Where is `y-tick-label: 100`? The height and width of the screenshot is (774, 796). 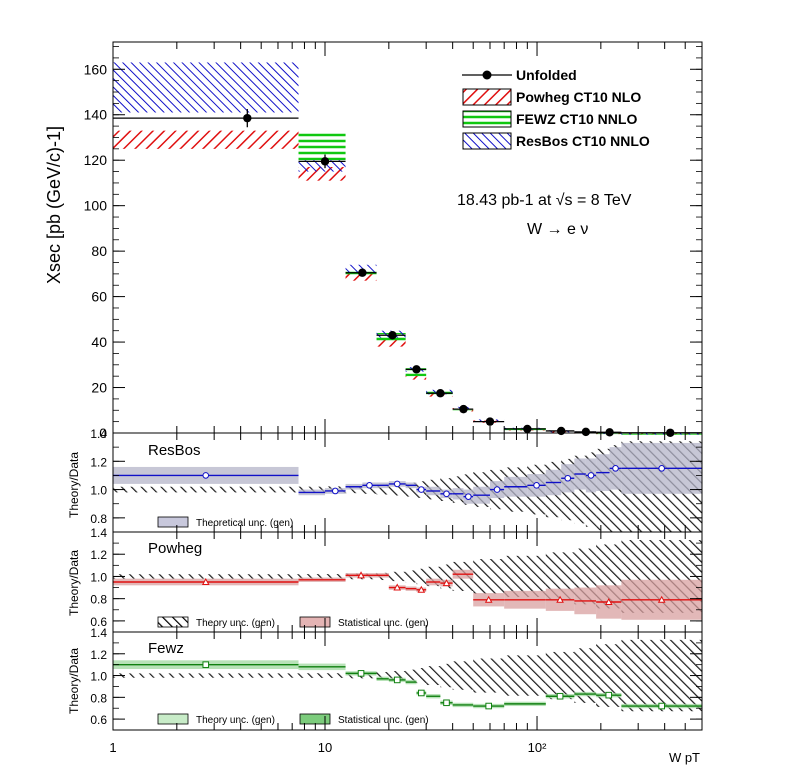
y-tick-label: 100 is located at coordinates (96, 206).